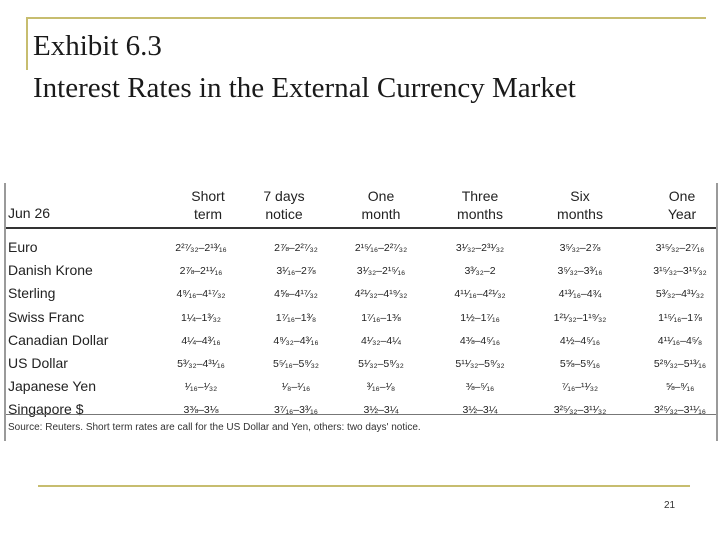 The width and height of the screenshot is (720, 540). What do you see at coordinates (680, 410) in the screenshot?
I see `rate-cell: 3²⁵⁄₃₂–3¹¹⁄₁₆` at bounding box center [680, 410].